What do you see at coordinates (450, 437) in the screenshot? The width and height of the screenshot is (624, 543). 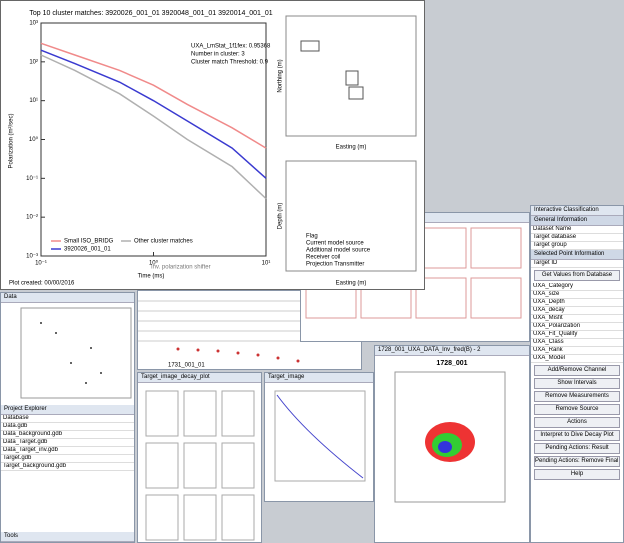 I see `heatmap` at bounding box center [450, 437].